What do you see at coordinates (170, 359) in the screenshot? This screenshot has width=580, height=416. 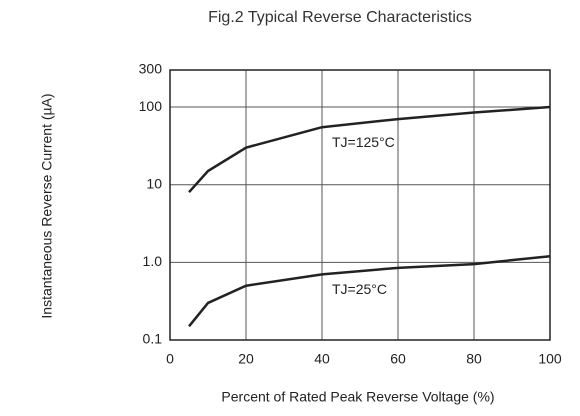 I see `x-tick-label: 0` at bounding box center [170, 359].